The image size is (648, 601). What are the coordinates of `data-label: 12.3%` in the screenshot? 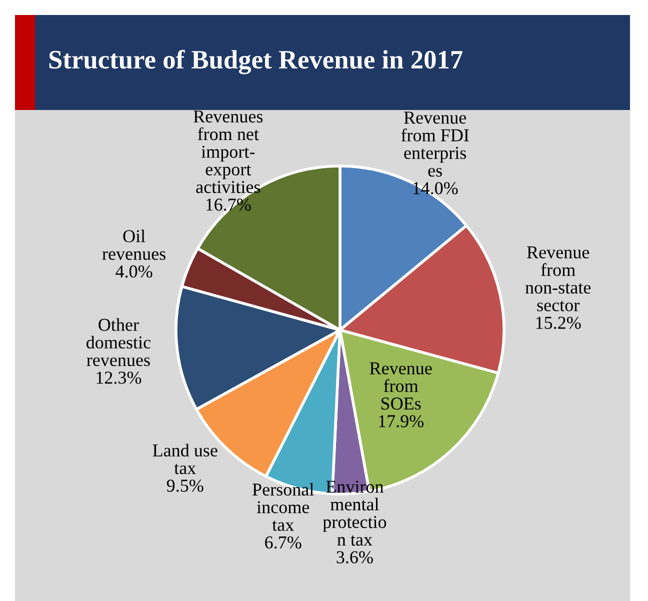 It's located at (119, 378).